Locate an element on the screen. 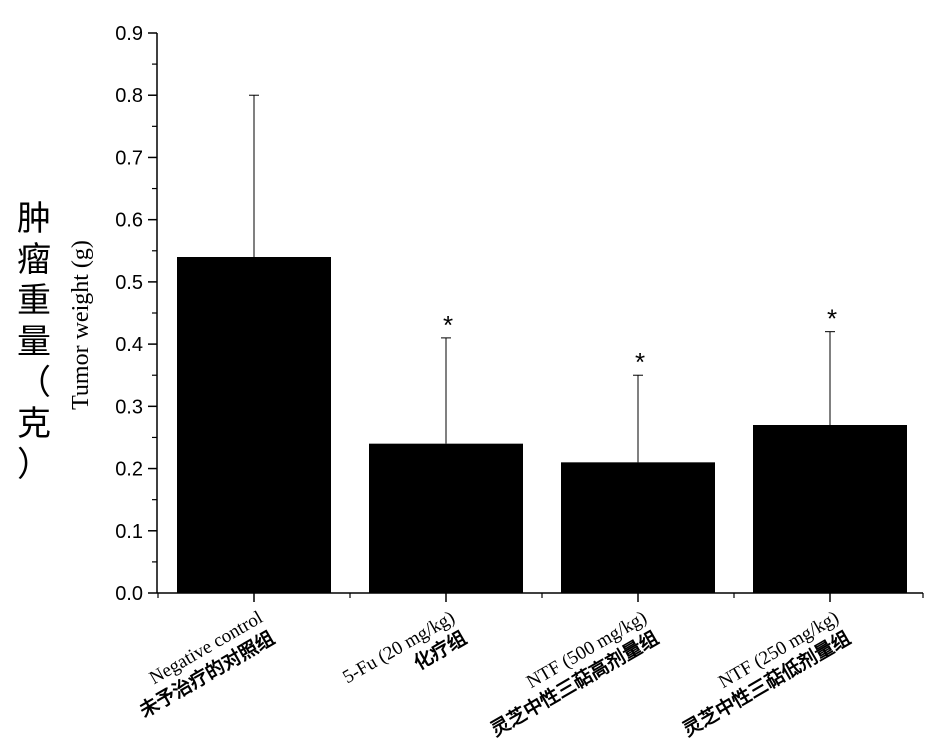  y-axis-label-chinese-char: 瘤 is located at coordinates (34, 260).